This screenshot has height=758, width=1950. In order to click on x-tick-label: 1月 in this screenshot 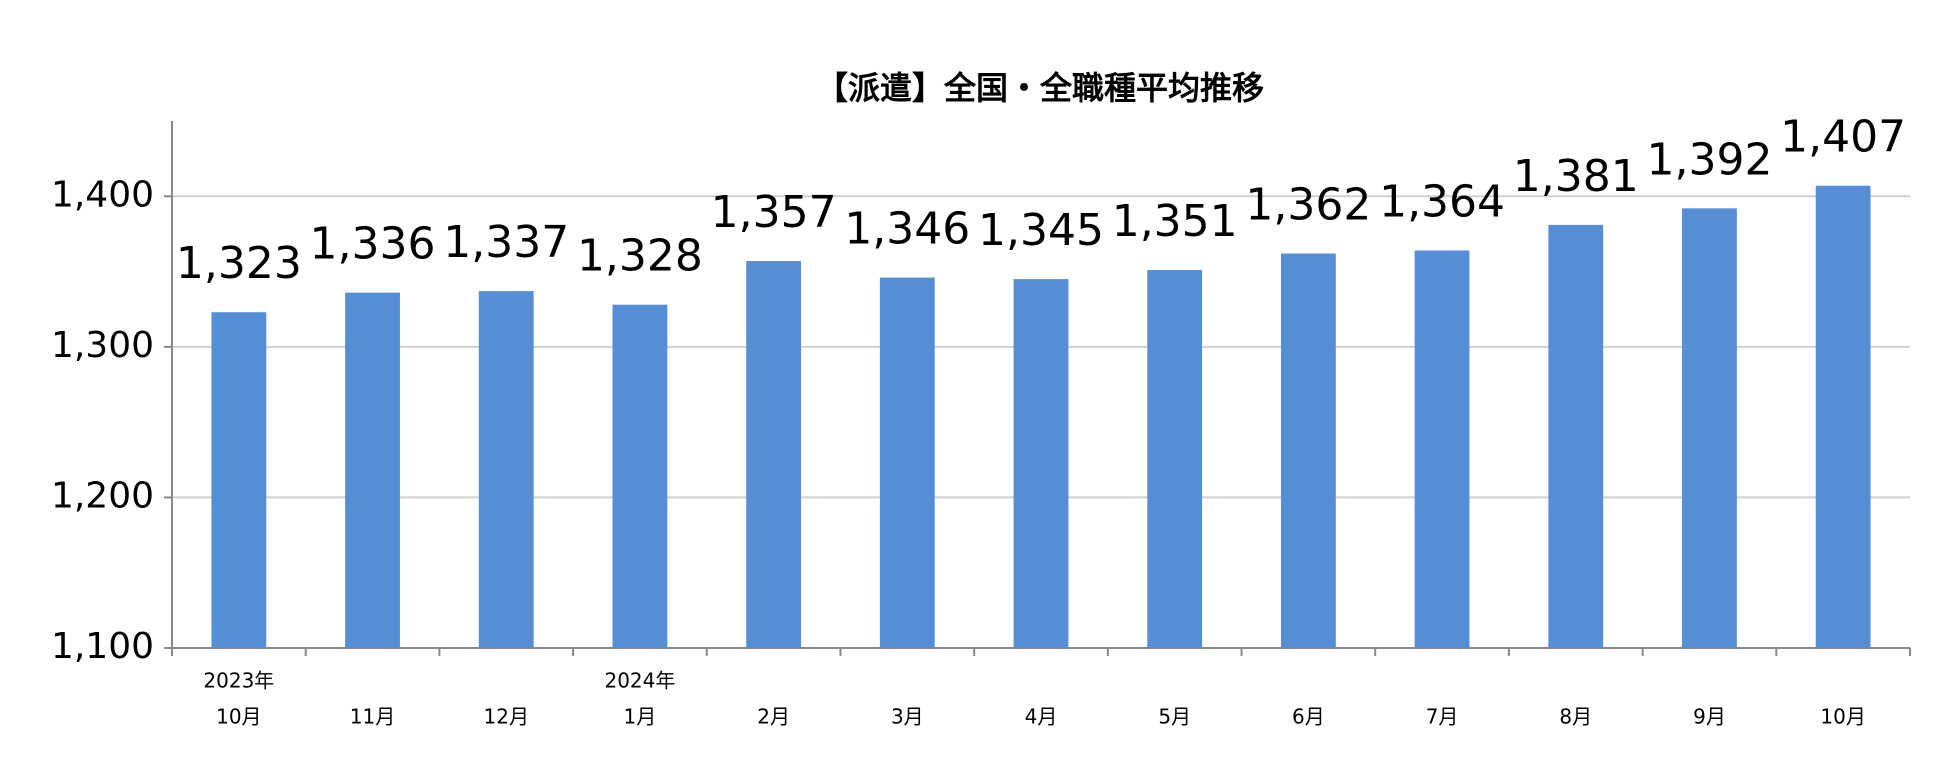, I will do `click(640, 717)`.